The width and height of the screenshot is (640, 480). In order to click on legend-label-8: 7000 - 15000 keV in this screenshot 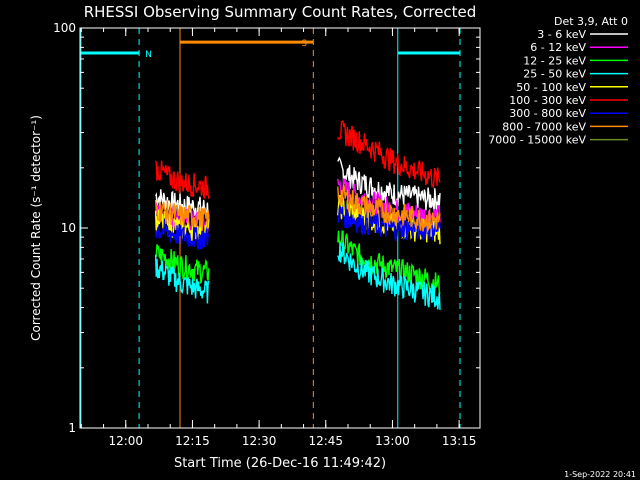, I will do `click(537, 140)`.